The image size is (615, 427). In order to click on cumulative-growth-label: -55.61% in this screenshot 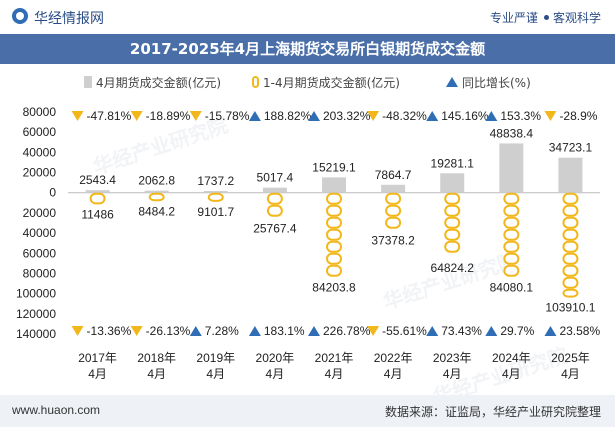, I will do `click(404, 331)`.